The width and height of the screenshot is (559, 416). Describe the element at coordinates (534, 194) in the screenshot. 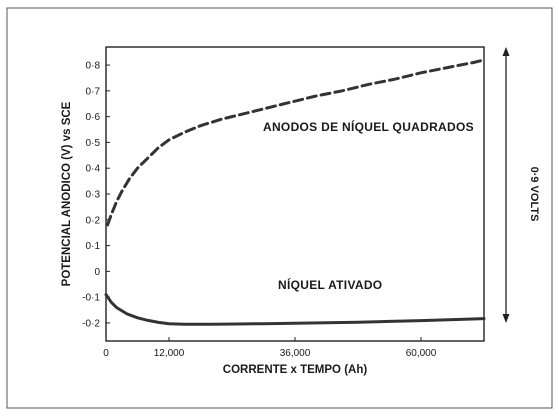

I see `voltage-span-label: 0·9 VOLTS` at that location.